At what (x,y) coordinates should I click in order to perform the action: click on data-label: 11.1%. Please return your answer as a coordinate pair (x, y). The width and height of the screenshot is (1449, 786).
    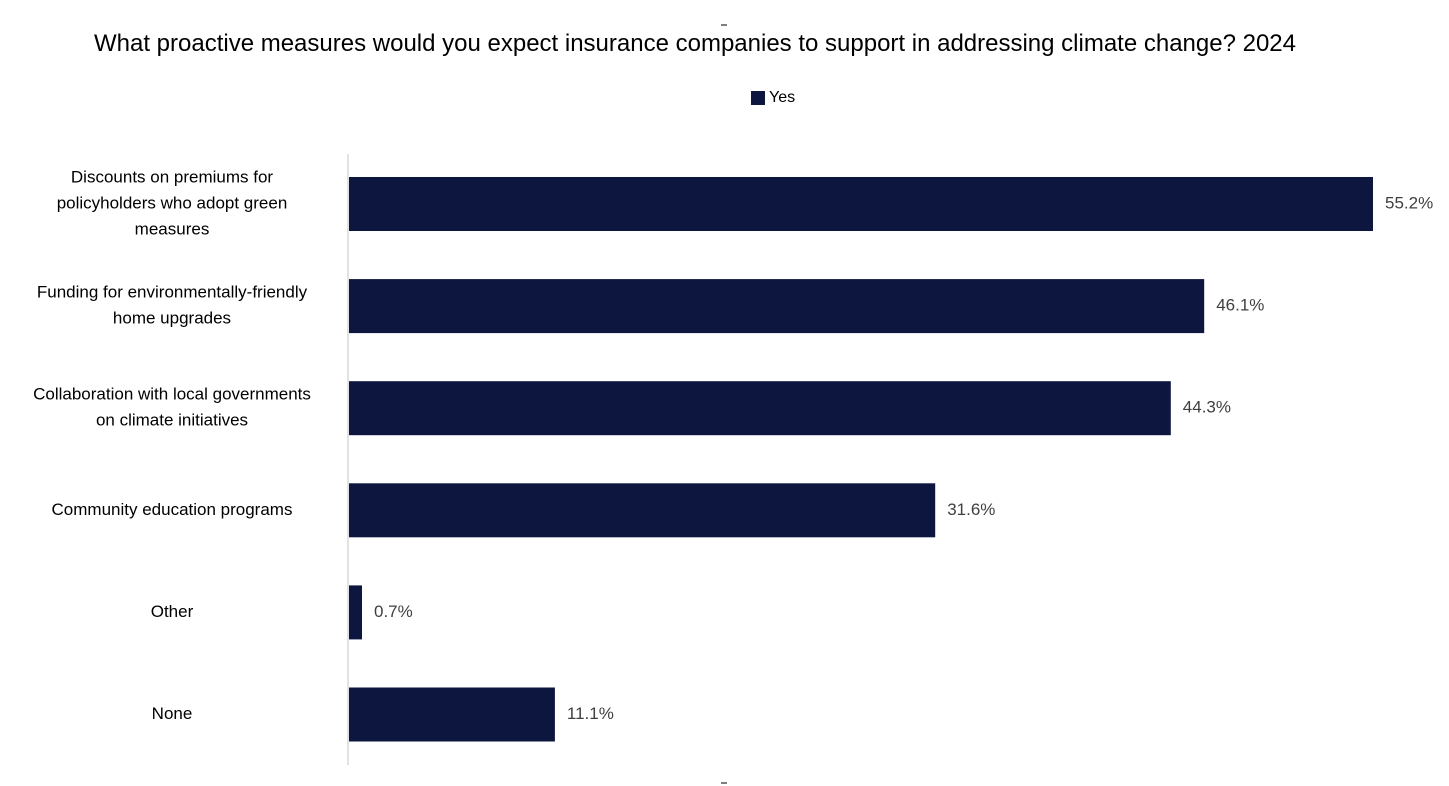
    Looking at the image, I should click on (590, 713).